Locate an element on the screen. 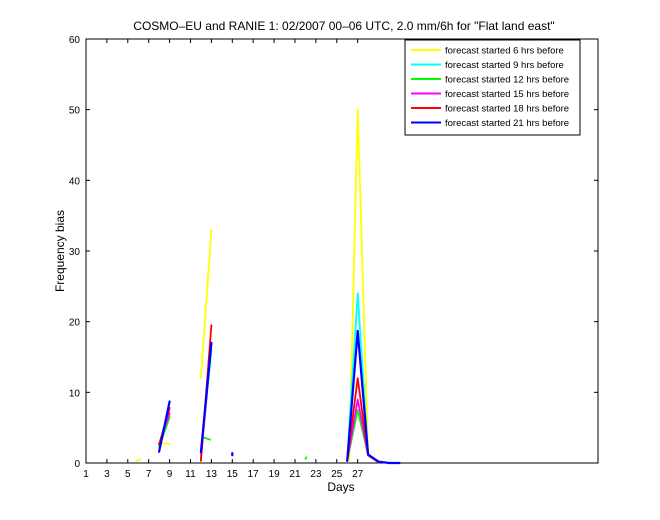 The width and height of the screenshot is (660, 520). x-tick-label: 3 is located at coordinates (107, 474).